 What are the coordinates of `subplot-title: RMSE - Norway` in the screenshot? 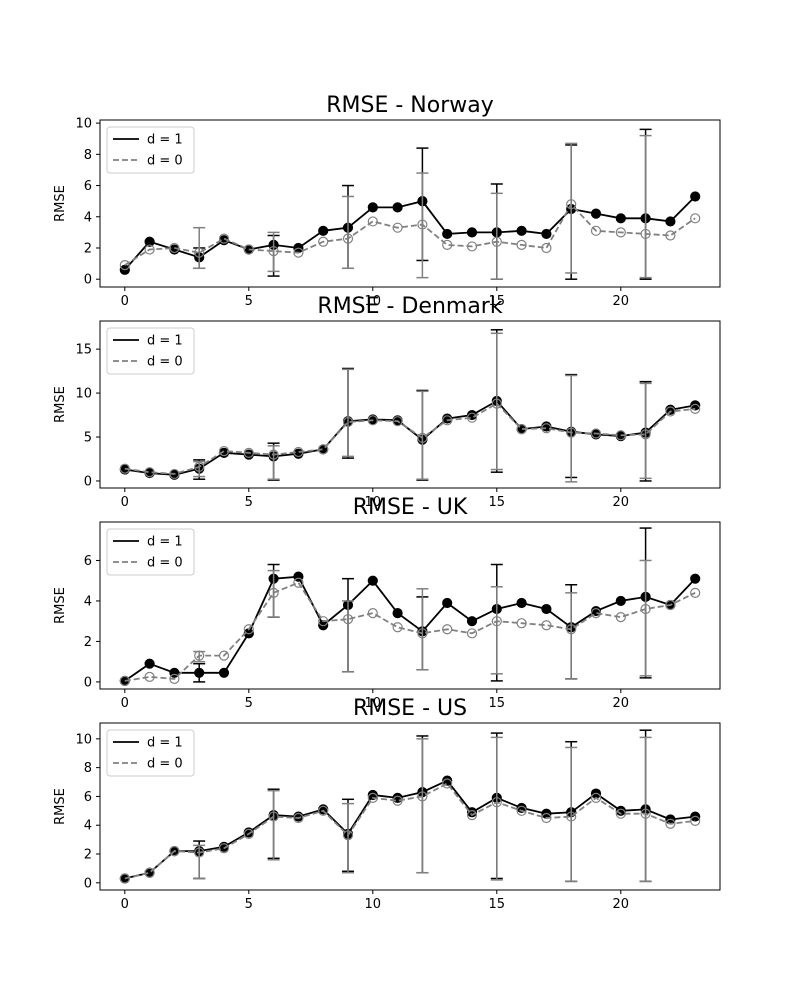 It's located at (410, 105).